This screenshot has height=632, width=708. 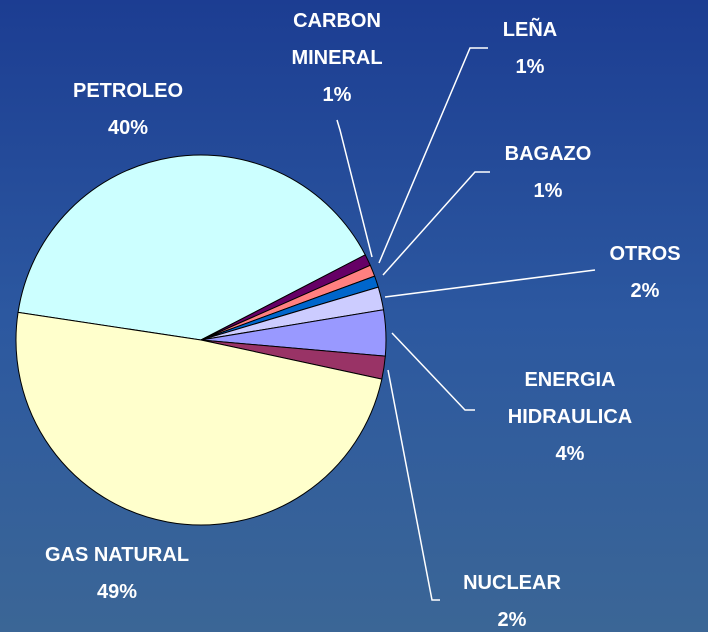 What do you see at coordinates (548, 154) in the screenshot?
I see `category-label: BAGAZO` at bounding box center [548, 154].